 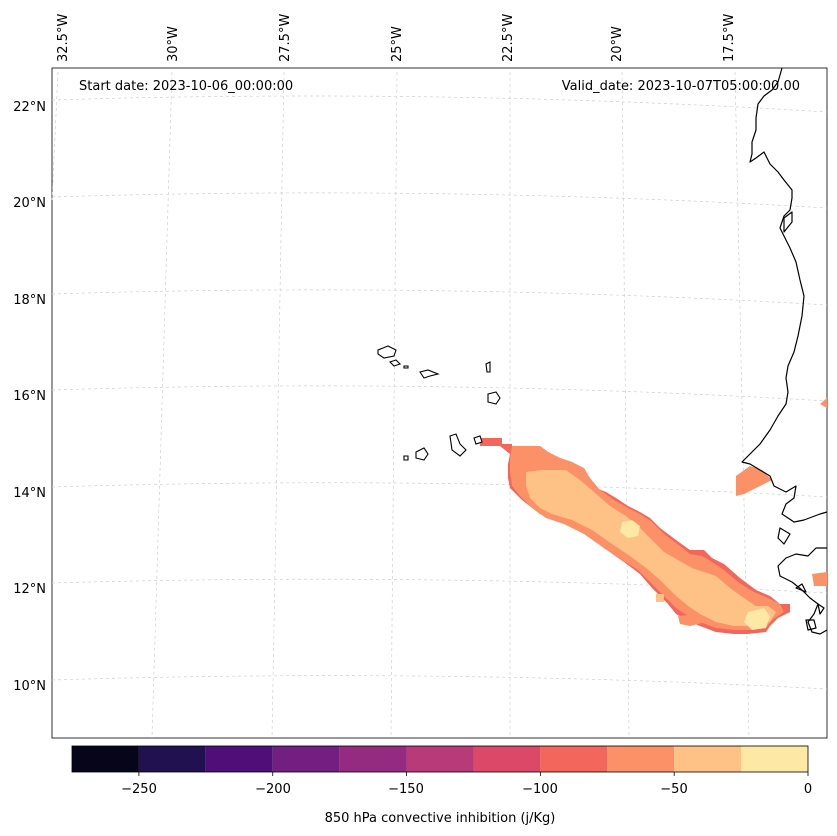 What do you see at coordinates (540, 789) in the screenshot?
I see `colorbar-tick-label-minus-100: −100` at bounding box center [540, 789].